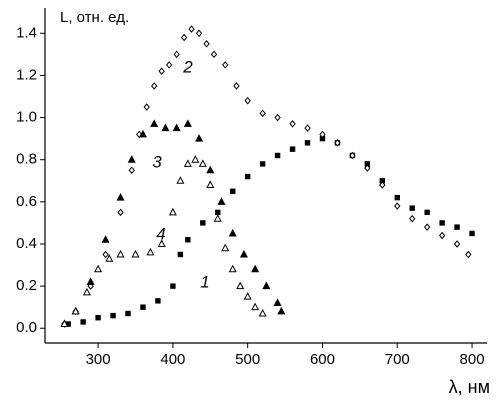 Image resolution: width=497 pixels, height=403 pixels. I want to click on series-label: 4, so click(160, 233).